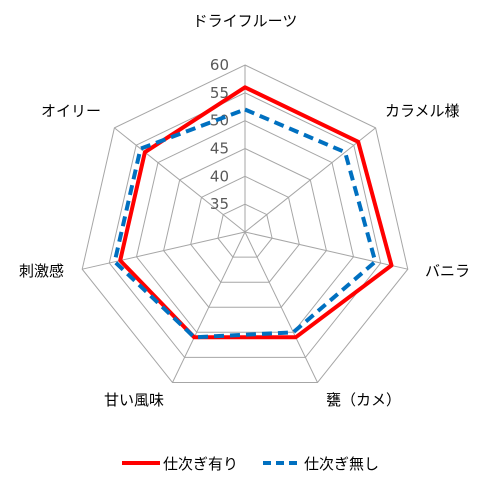  Describe the element at coordinates (219, 204) in the screenshot. I see `tick-label: 35` at that location.